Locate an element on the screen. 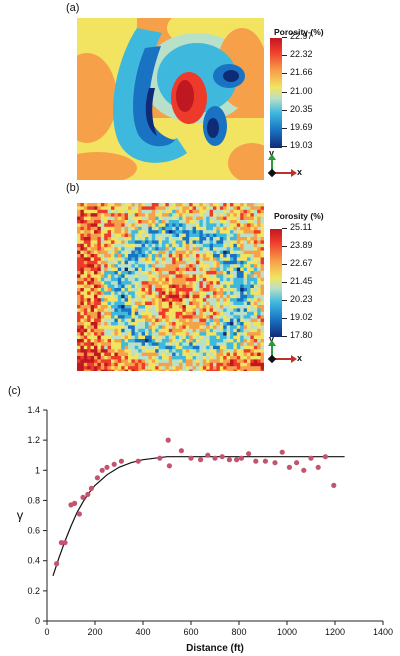 This screenshot has height=656, width=400. y-tick-label: 1 is located at coordinates (37, 470).